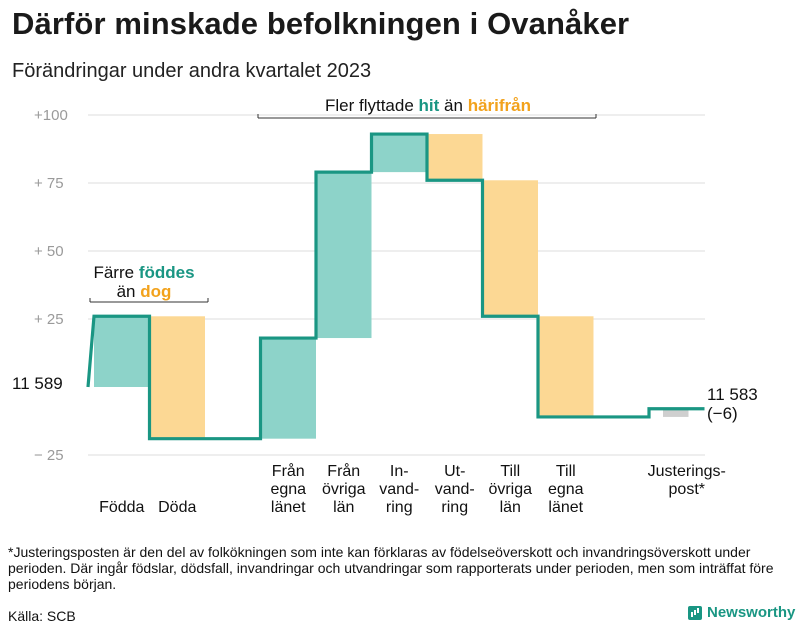  I want to click on bar-justeringspost-, so click(676, 412).